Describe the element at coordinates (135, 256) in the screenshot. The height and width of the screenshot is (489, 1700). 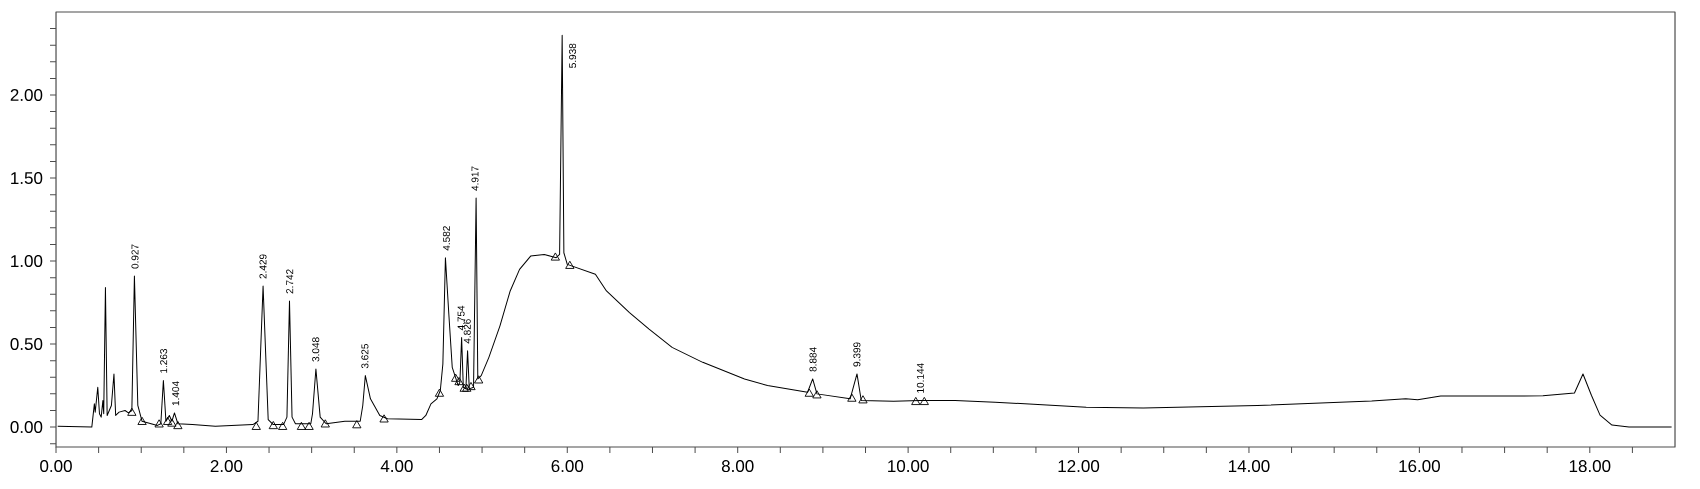
I see `annotation: 0.927` at that location.